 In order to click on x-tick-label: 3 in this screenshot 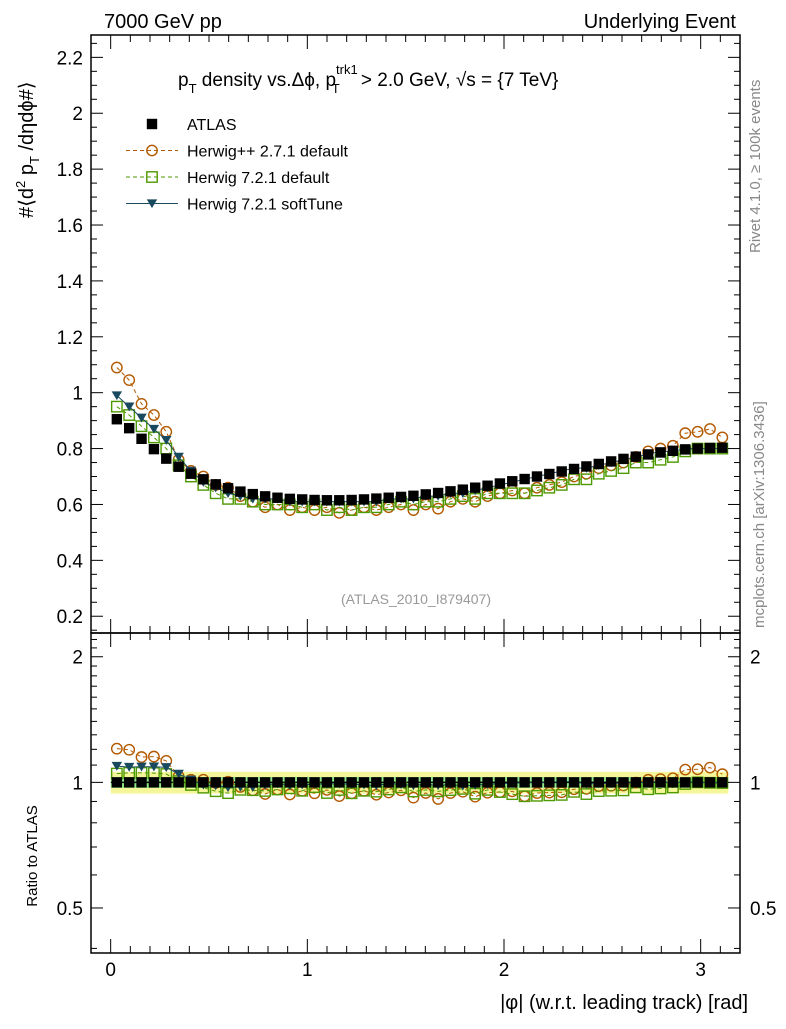, I will do `click(700, 970)`.